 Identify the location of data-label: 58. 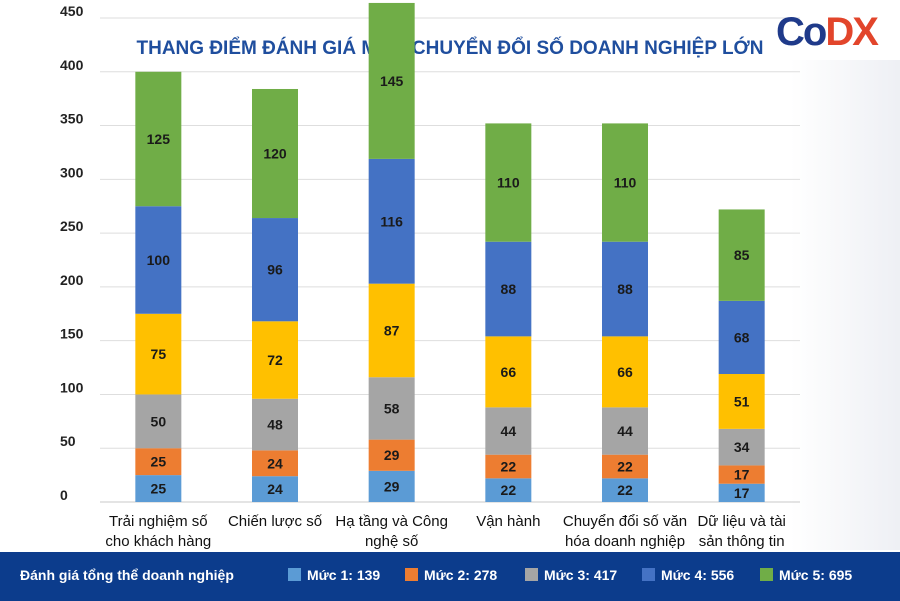
(392, 408).